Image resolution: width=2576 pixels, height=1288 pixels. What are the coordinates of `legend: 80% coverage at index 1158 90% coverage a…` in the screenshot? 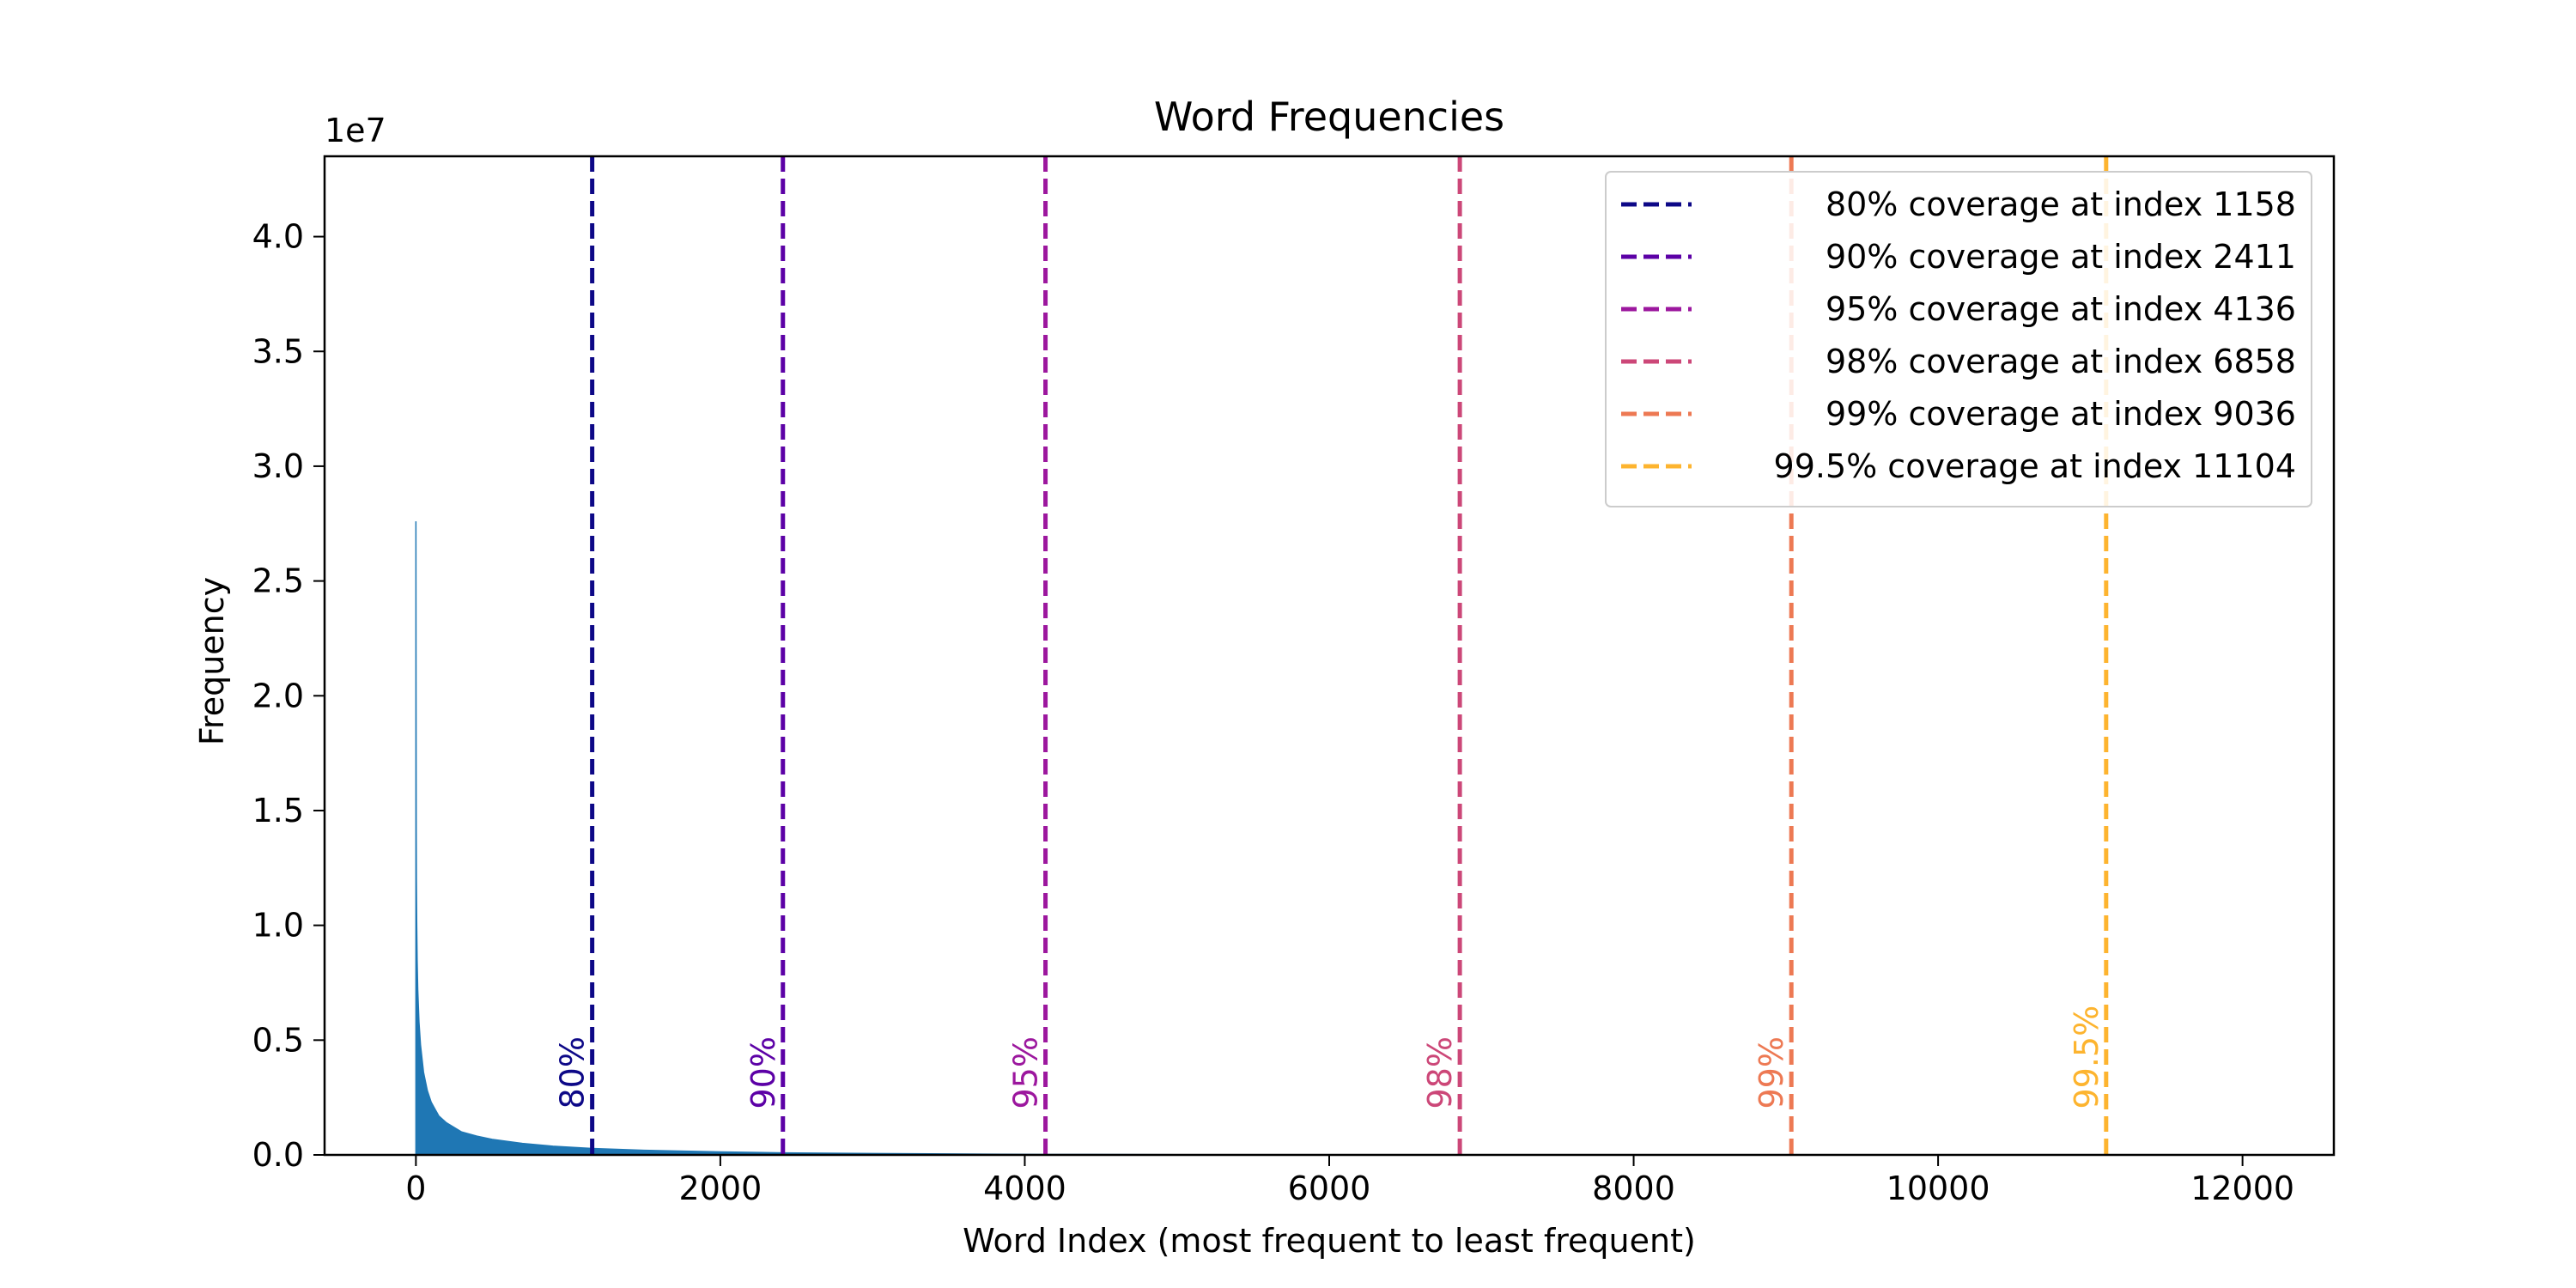 It's located at (1959, 339).